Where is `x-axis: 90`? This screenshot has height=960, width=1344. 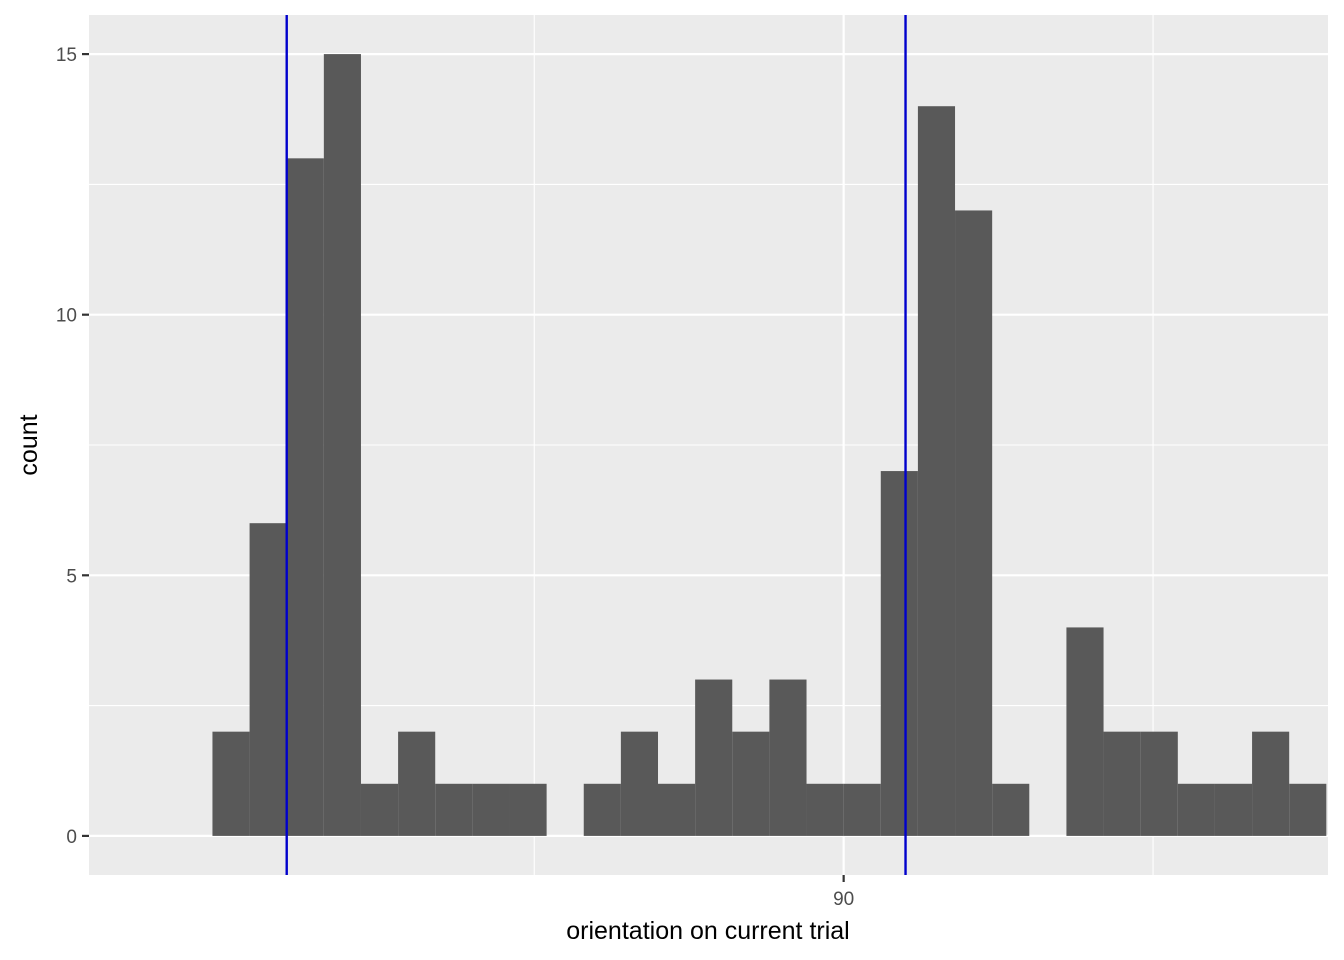 x-axis: 90 is located at coordinates (843, 892).